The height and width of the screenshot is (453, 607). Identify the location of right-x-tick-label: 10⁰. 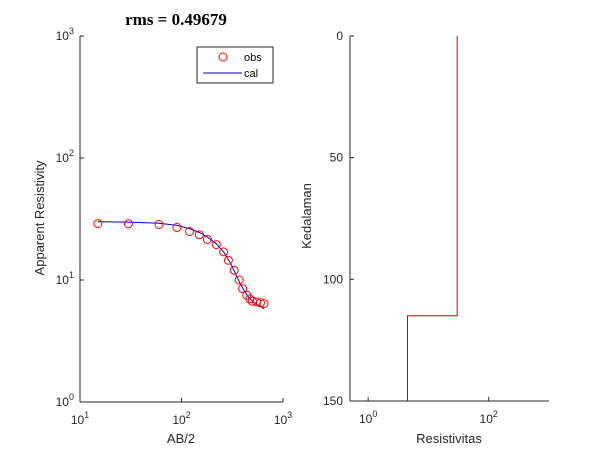
(368, 417).